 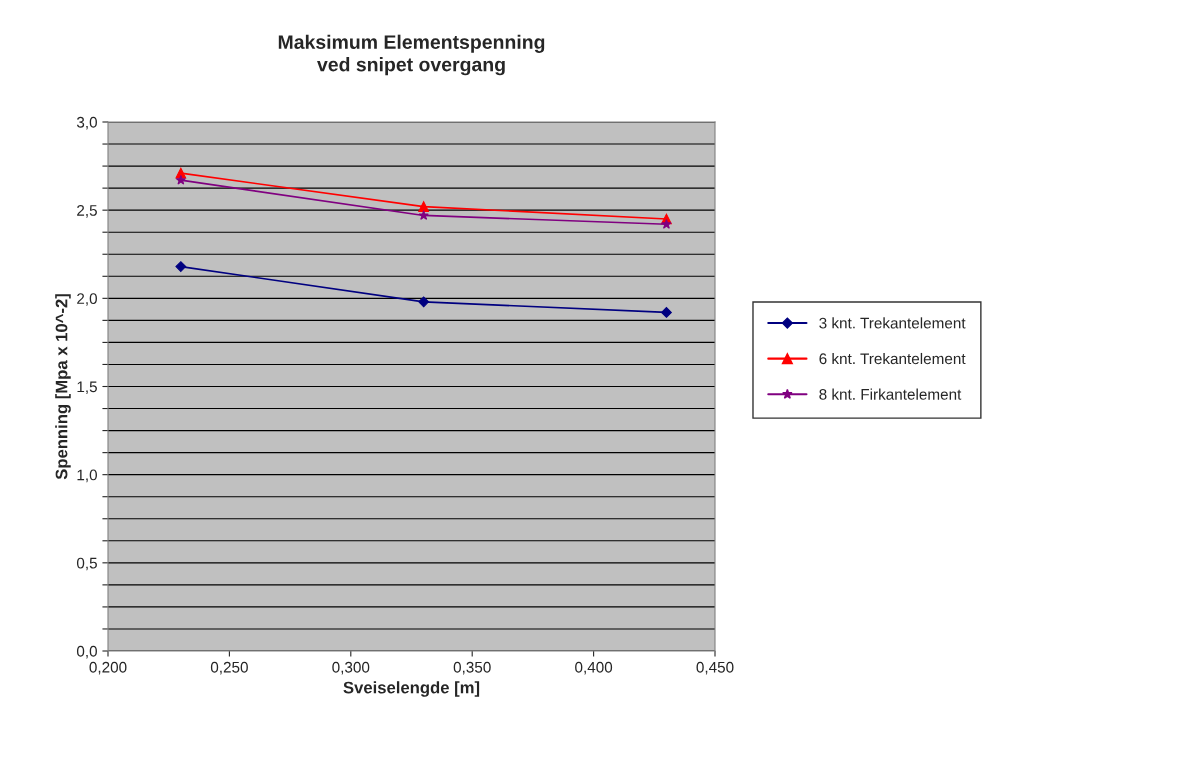 What do you see at coordinates (63, 387) in the screenshot?
I see `y-axis-title: Spenning [Mpa x 10^-2]` at bounding box center [63, 387].